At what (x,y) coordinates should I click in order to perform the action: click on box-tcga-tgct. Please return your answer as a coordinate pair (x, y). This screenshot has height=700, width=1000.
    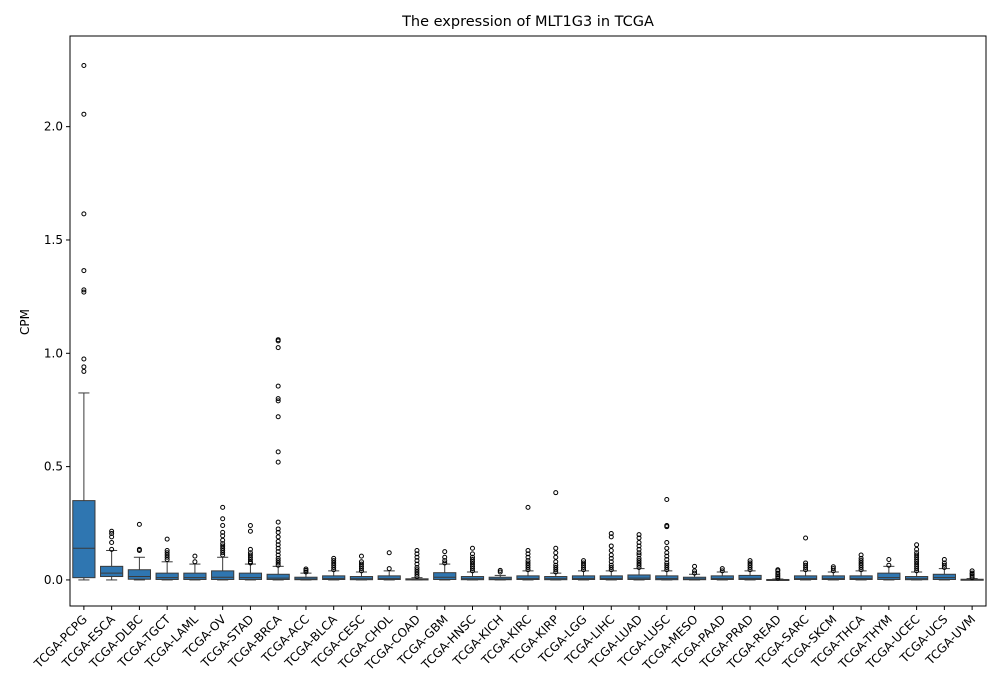
    Looking at the image, I should click on (167, 558).